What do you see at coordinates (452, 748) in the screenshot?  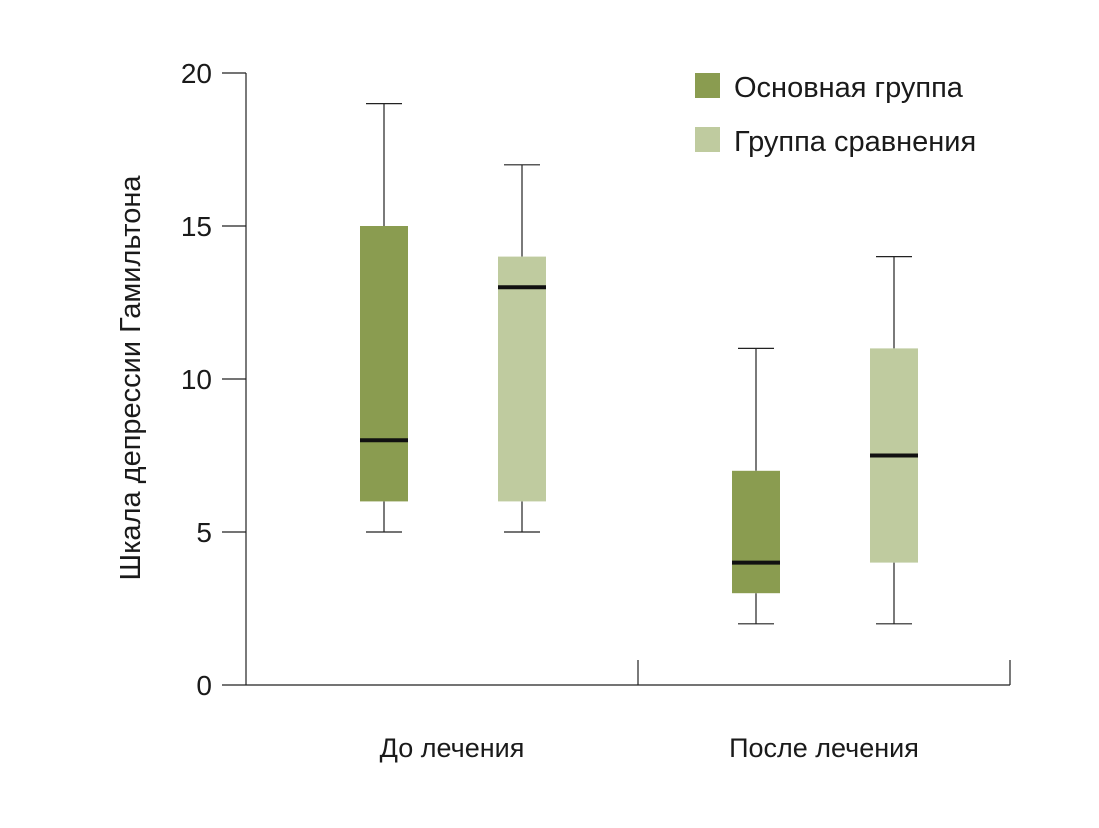 I see `x-category-label-0: До лечения` at bounding box center [452, 748].